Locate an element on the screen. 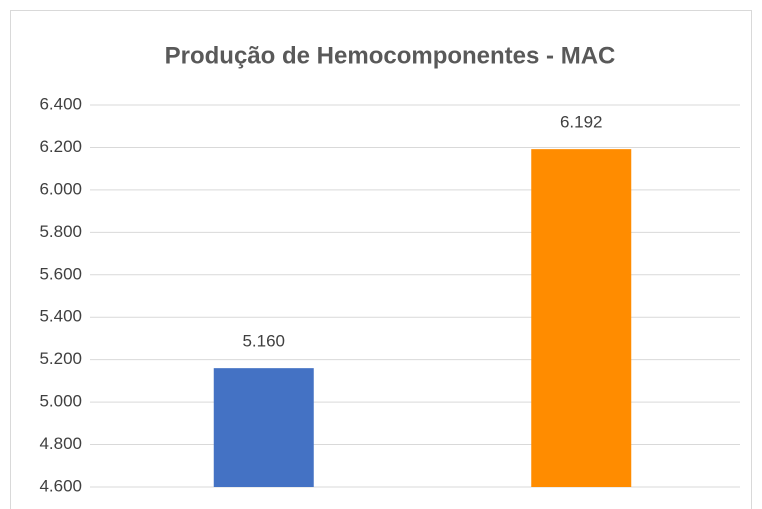 The width and height of the screenshot is (762, 509). value-label: 5.160 is located at coordinates (263, 341).